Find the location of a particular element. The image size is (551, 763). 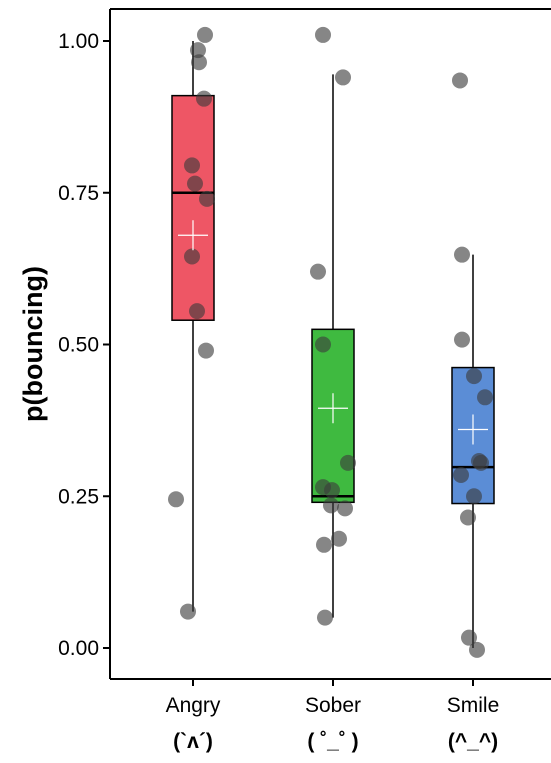

x-tick-label-angry: Angry is located at coordinates (193, 705).